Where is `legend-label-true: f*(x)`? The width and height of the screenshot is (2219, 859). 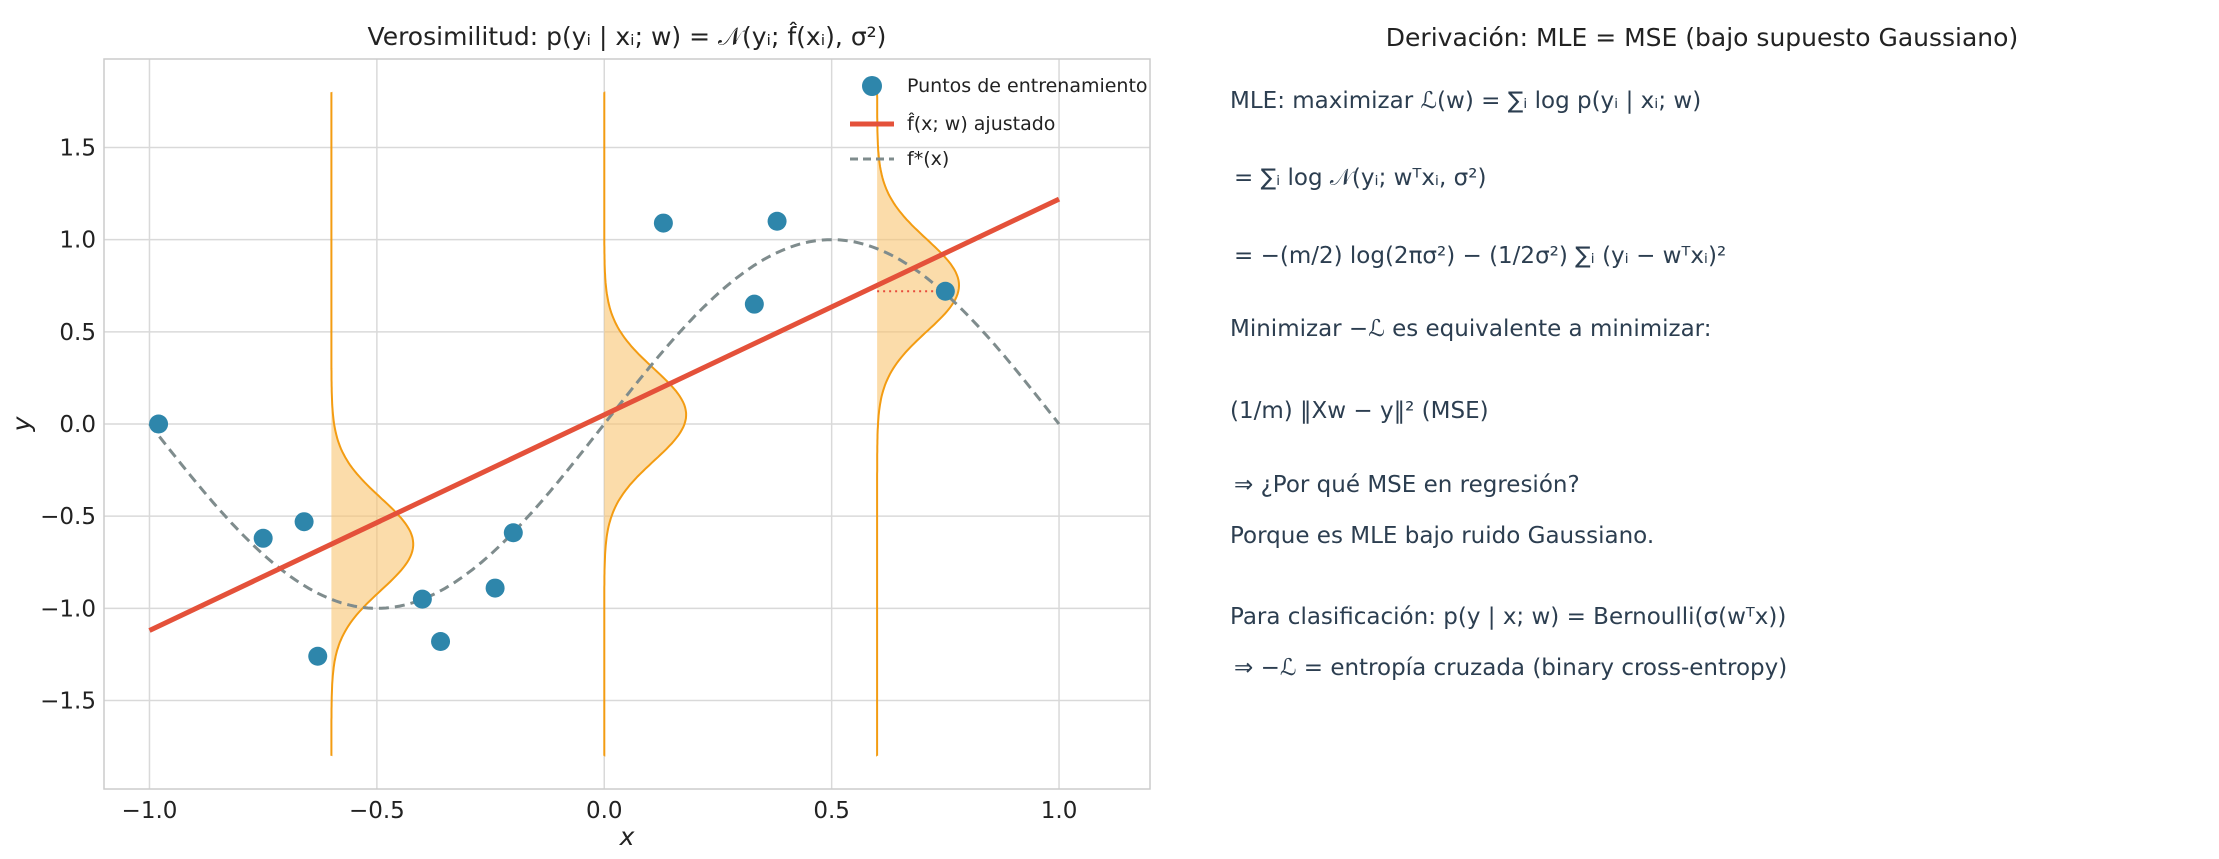
legend-label-true: f*(x) is located at coordinates (928, 159).